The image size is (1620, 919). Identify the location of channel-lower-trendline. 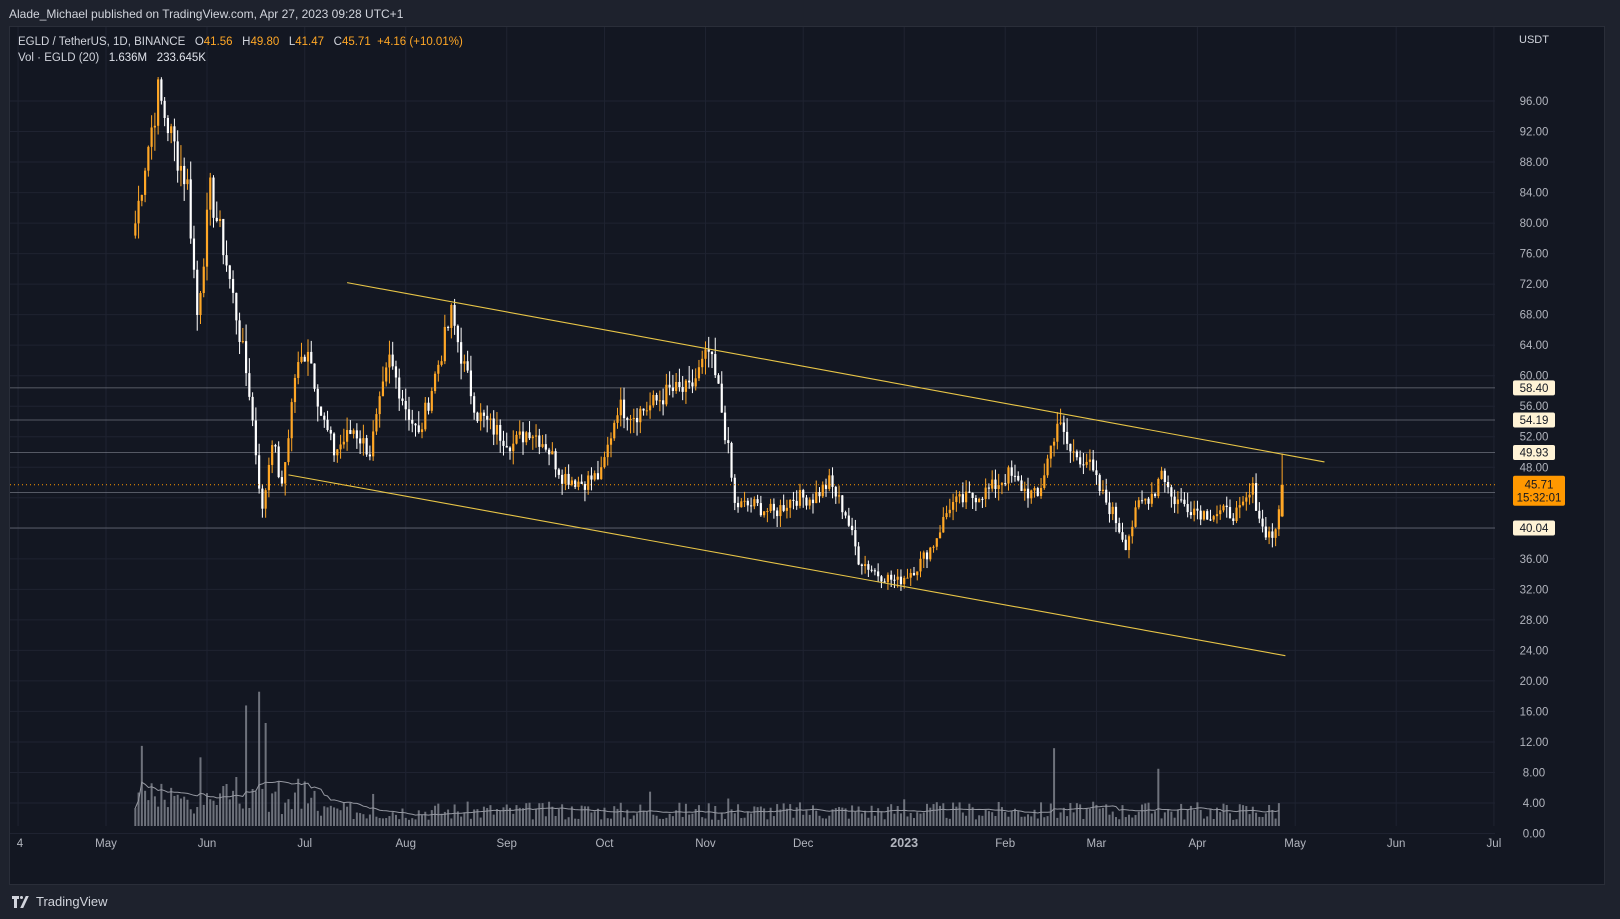
(787, 565).